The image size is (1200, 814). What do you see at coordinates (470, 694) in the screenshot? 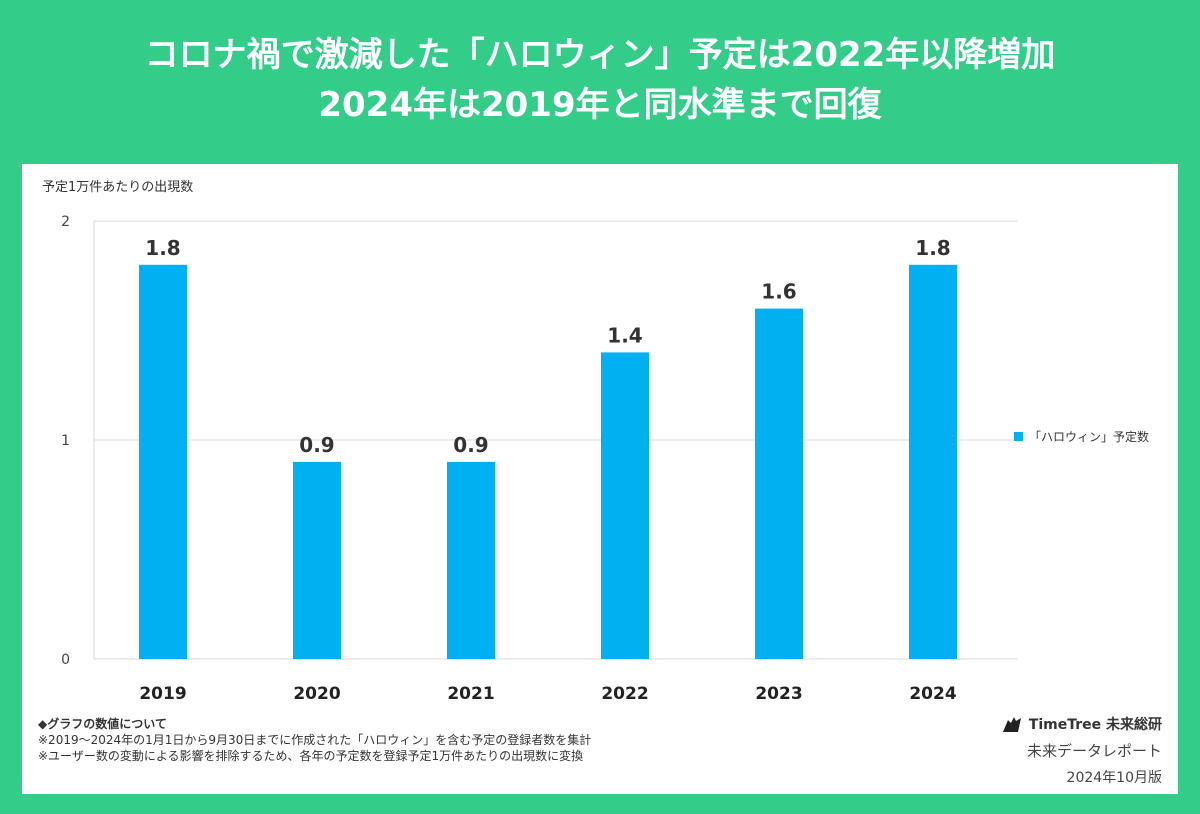
I see `x-tick-label: 2021` at bounding box center [470, 694].